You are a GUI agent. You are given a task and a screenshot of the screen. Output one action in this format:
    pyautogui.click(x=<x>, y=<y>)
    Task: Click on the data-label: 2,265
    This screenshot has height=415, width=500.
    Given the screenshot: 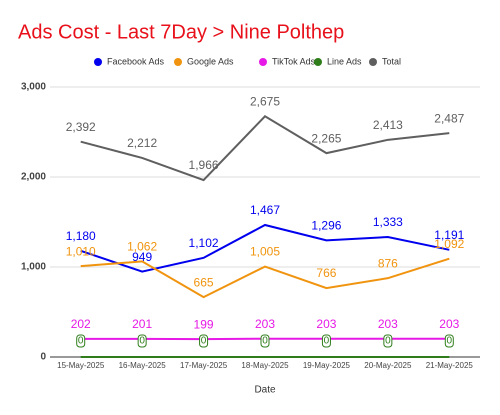 What is the action you would take?
    pyautogui.click(x=326, y=138)
    